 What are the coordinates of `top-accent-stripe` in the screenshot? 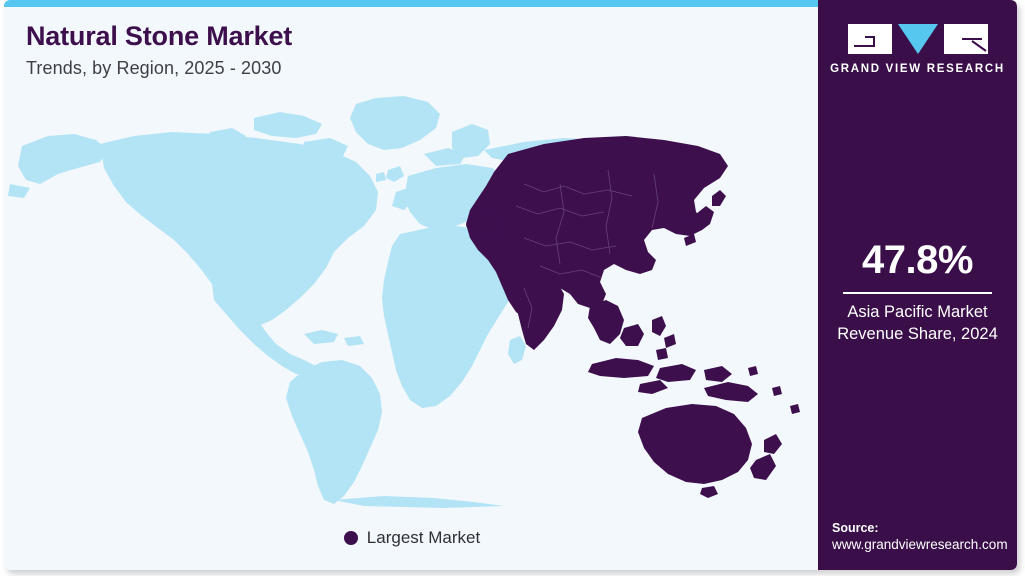 It's located at (411, 3).